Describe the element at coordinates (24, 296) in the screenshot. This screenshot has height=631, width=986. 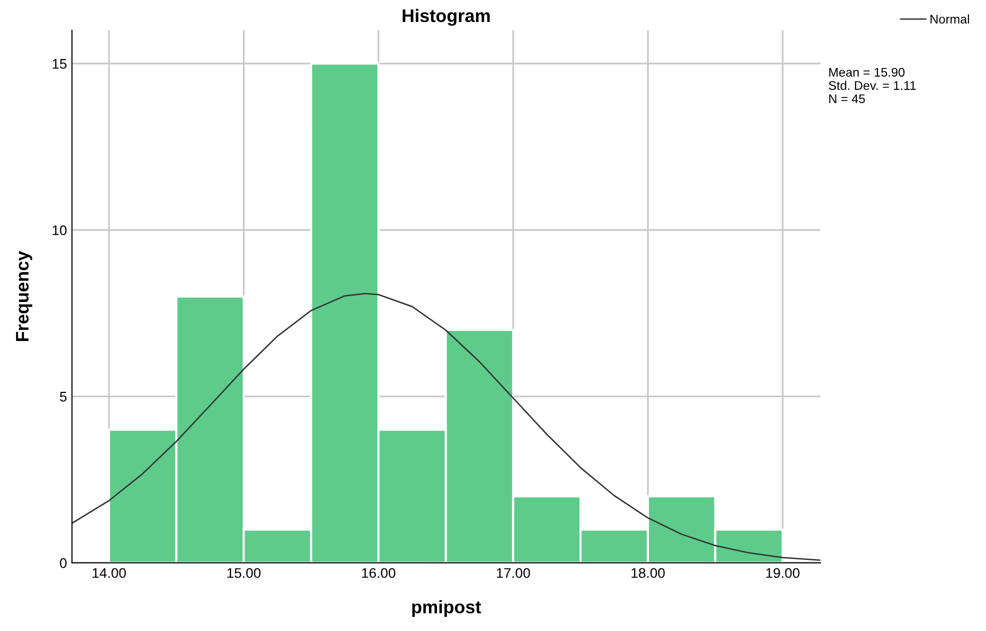
I see `y-axis-title: Frequency` at that location.